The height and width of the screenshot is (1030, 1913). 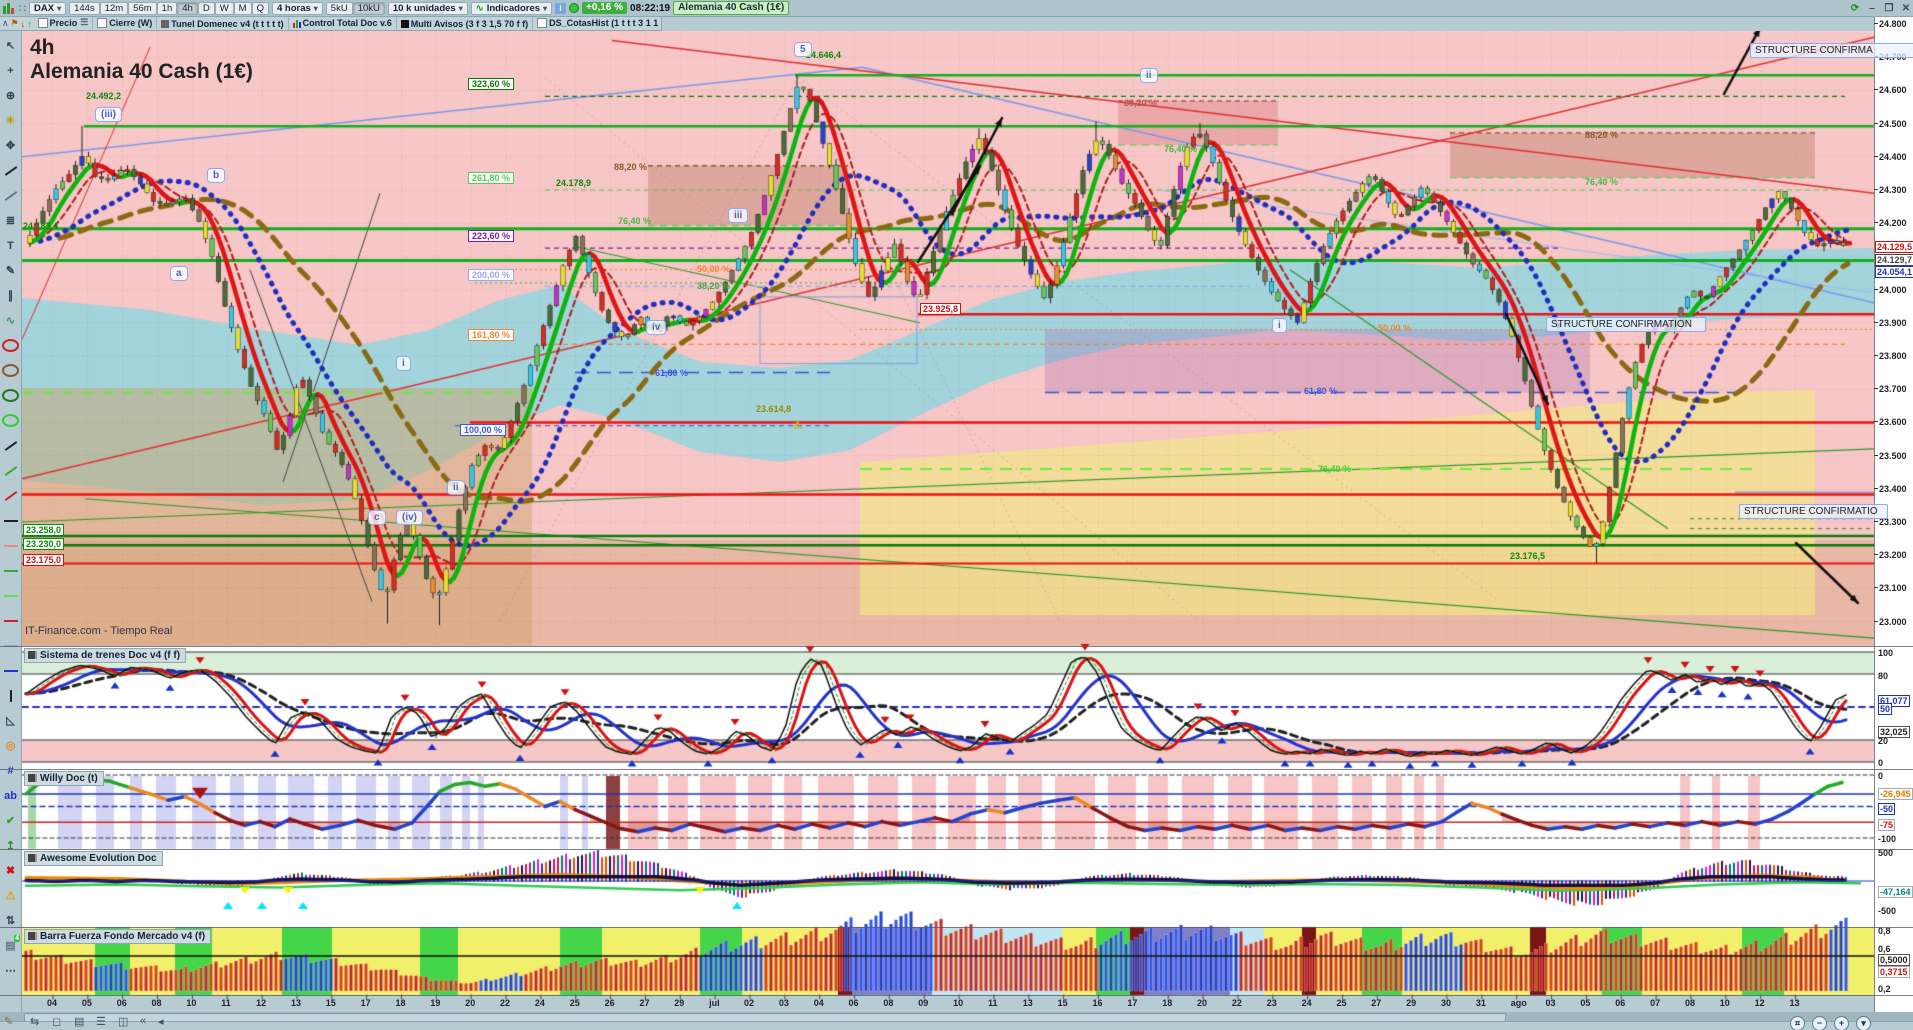 What do you see at coordinates (123, 1022) in the screenshot?
I see `chart-window-icon: ◫` at bounding box center [123, 1022].